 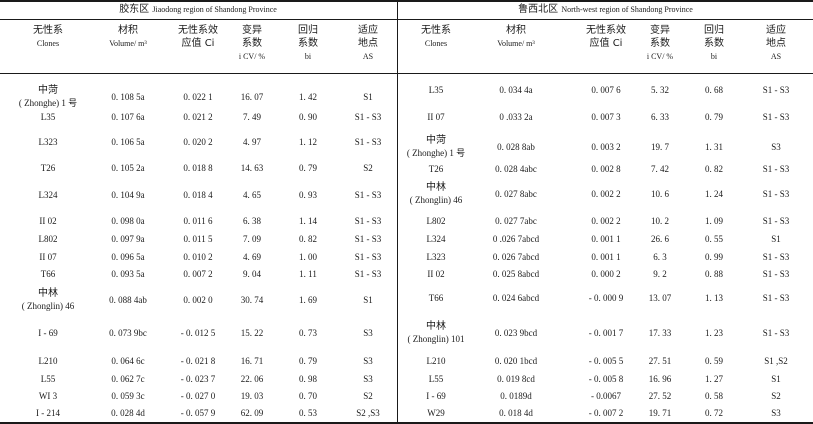 I want to click on cell-line: 0. 70, so click(x=308, y=396).